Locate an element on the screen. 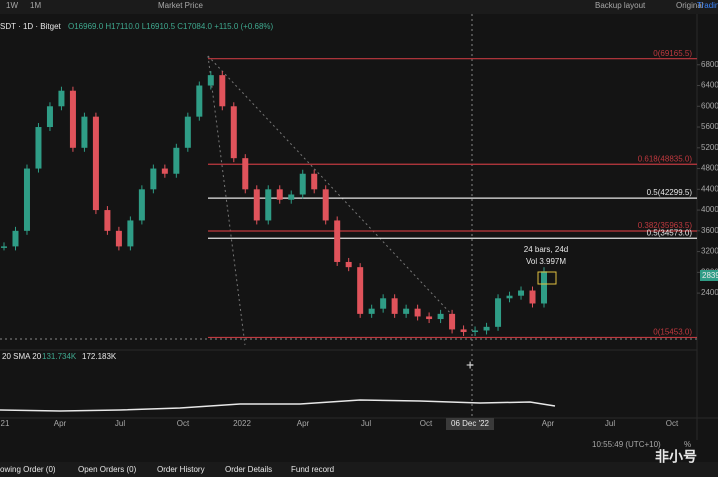 The image size is (718, 477). y-tick-label: 60000 is located at coordinates (709, 105).